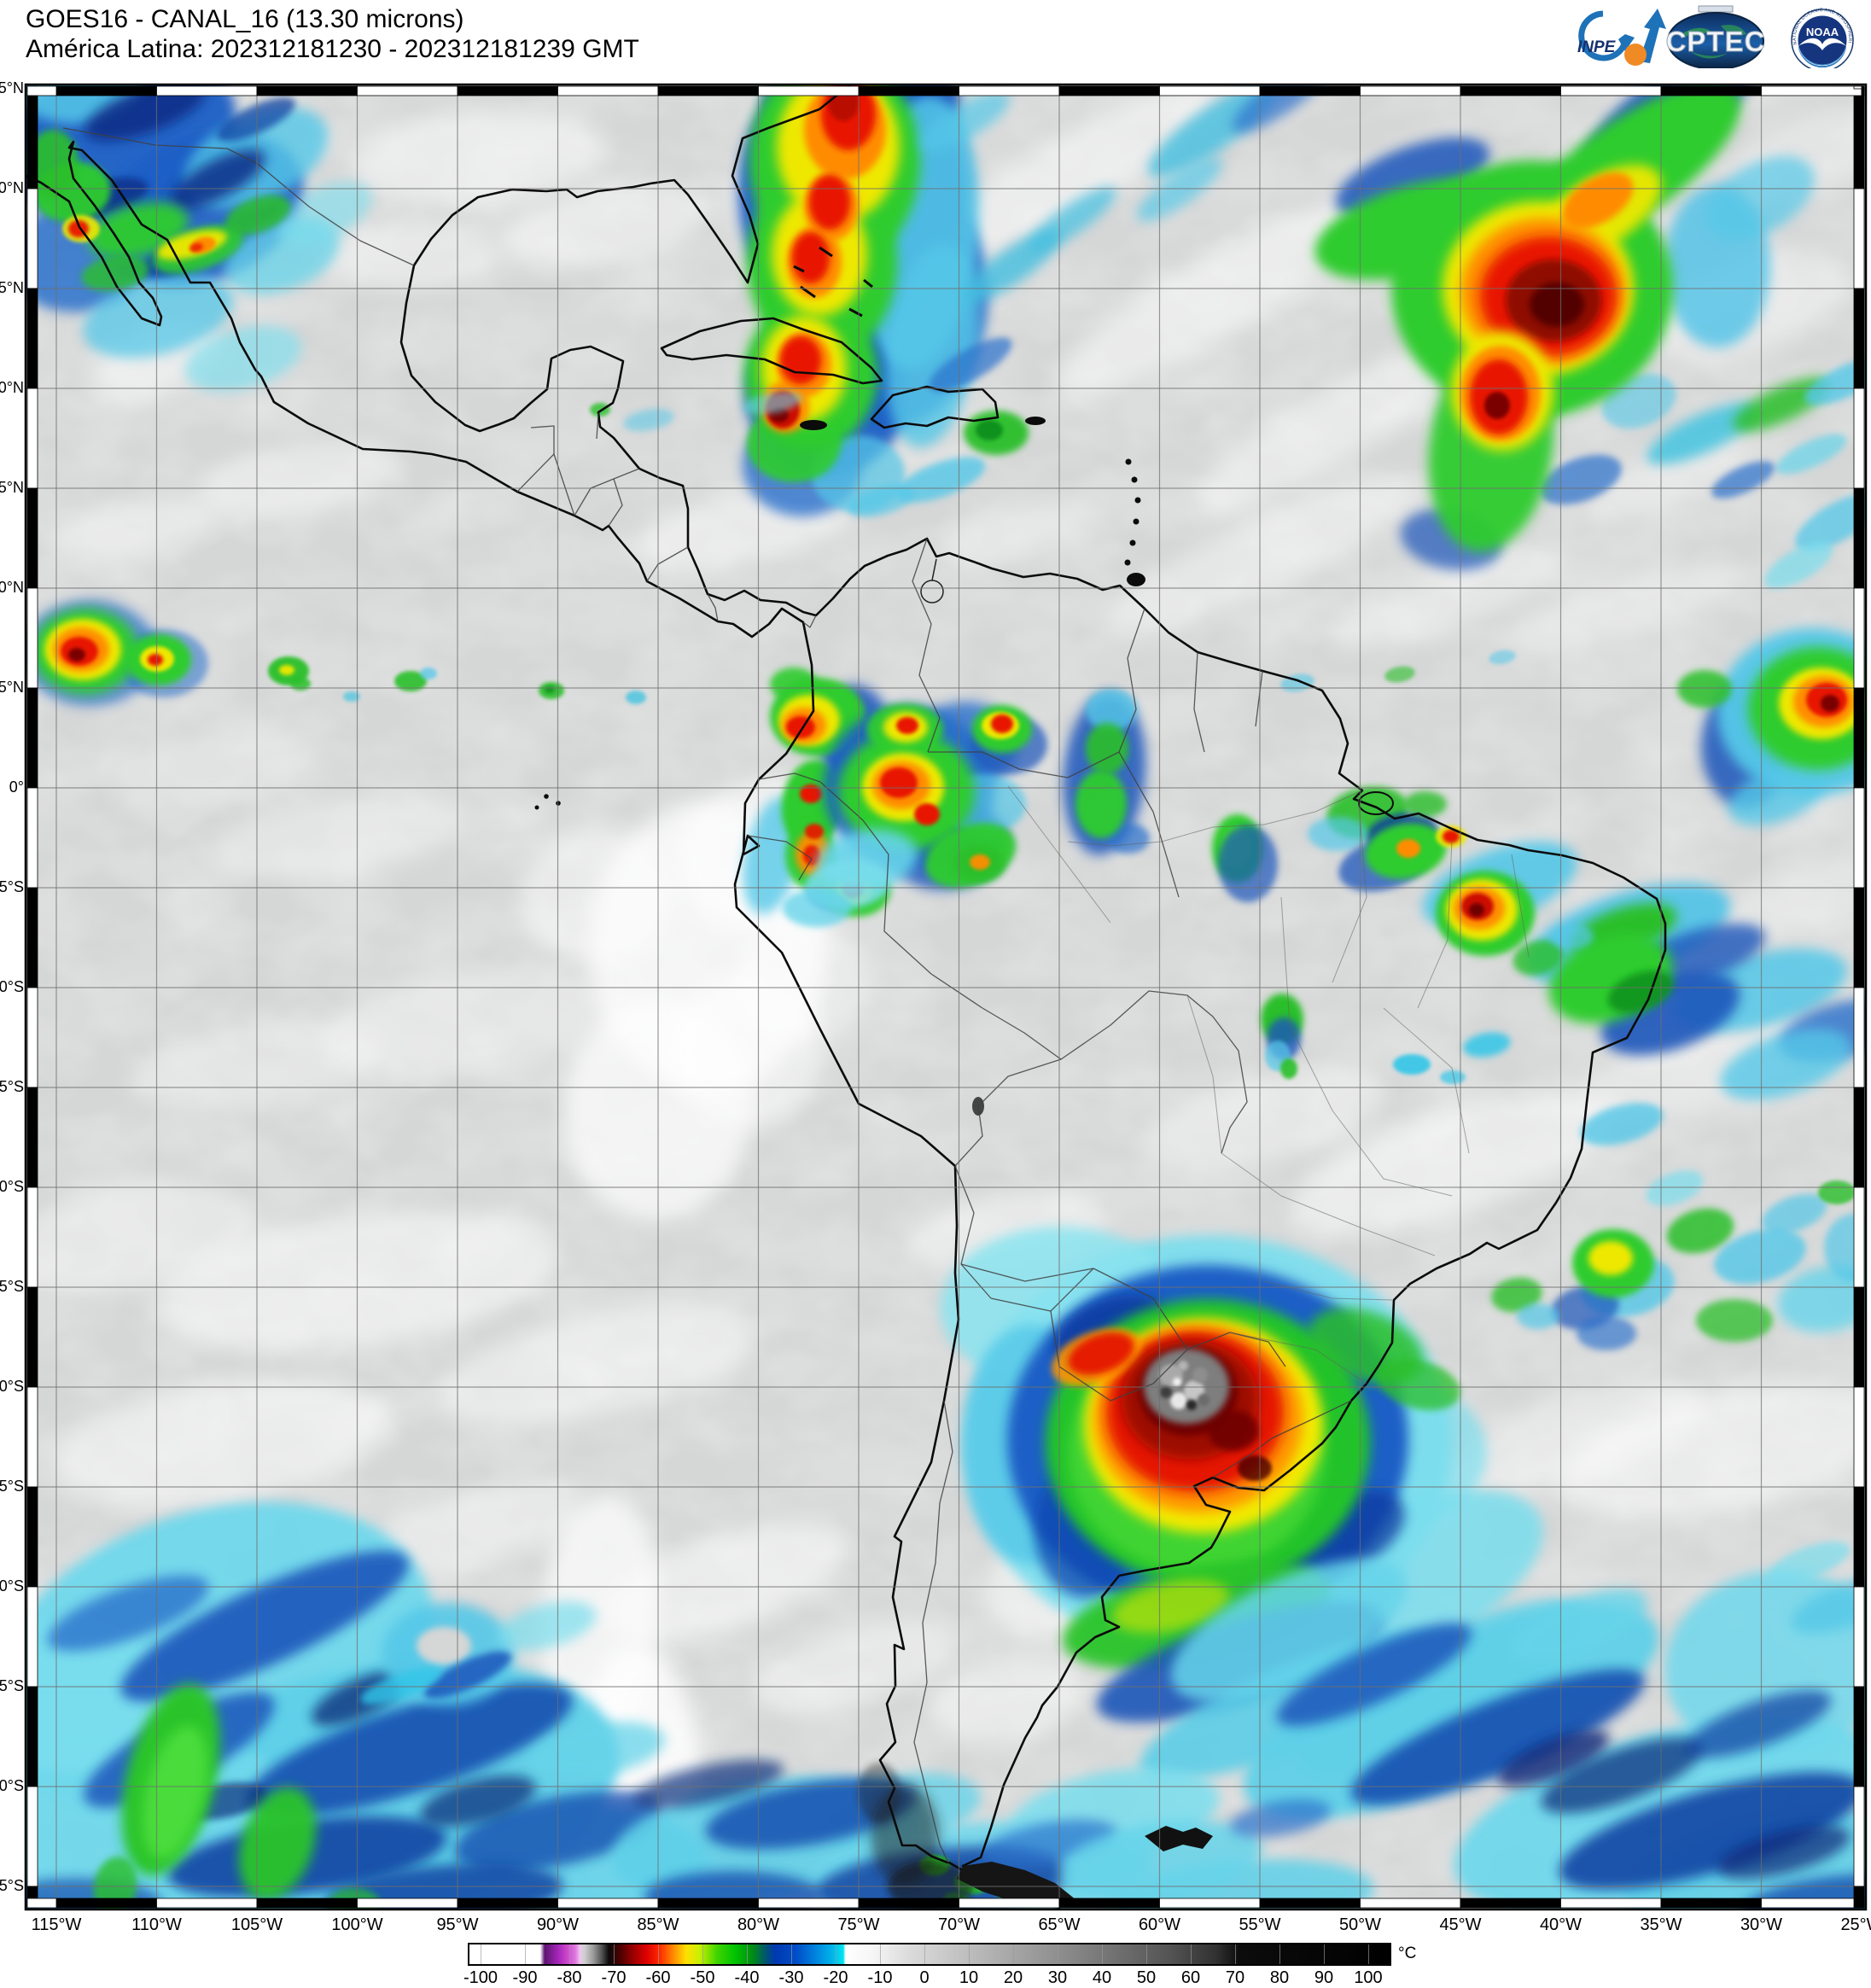 The width and height of the screenshot is (1871, 1988). I want to click on lon-label: 70°W, so click(959, 1924).